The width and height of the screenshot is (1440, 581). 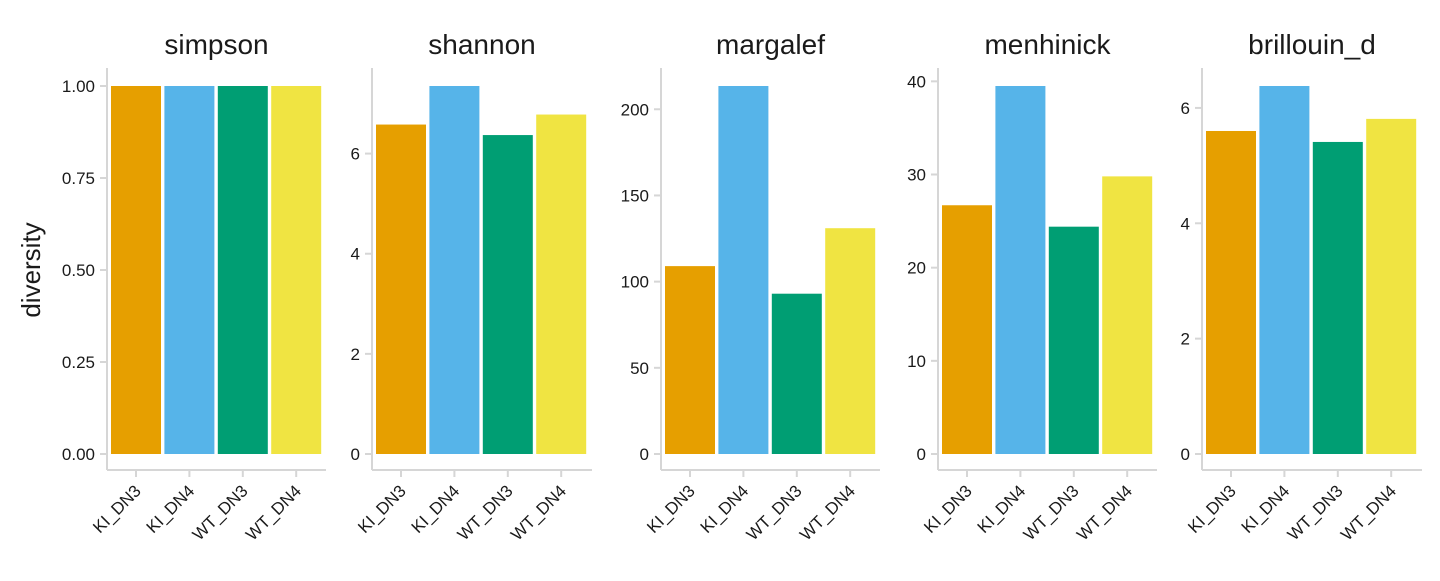 I want to click on bar-simpson-WT_DN4, so click(x=296, y=270).